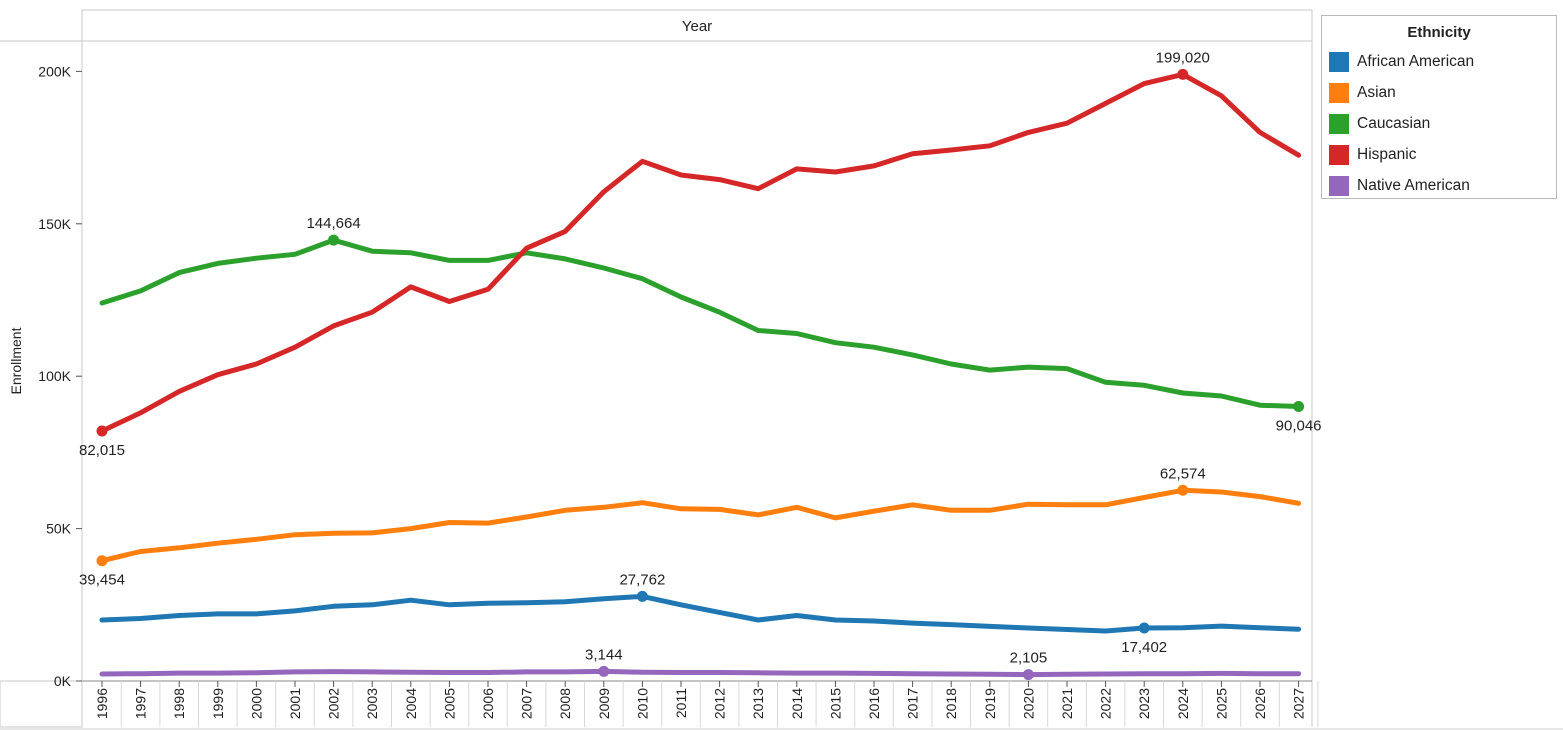 This screenshot has width=1563, height=730. What do you see at coordinates (488, 703) in the screenshot?
I see `x-tick-label: 2006` at bounding box center [488, 703].